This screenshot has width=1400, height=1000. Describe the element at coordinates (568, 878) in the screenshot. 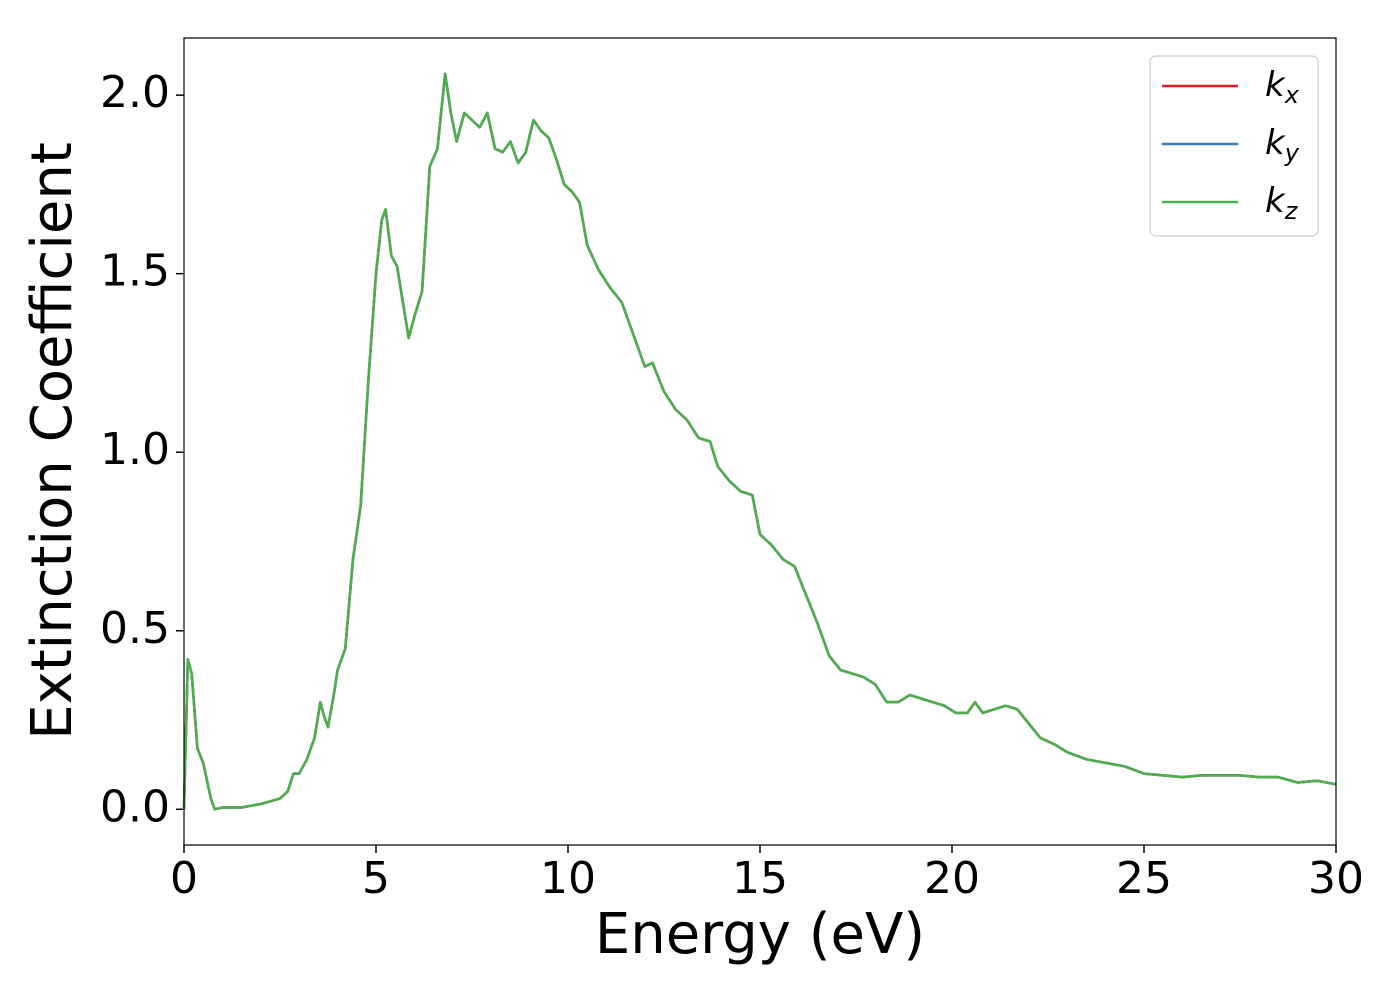

I see `x-tick-label: 10` at that location.